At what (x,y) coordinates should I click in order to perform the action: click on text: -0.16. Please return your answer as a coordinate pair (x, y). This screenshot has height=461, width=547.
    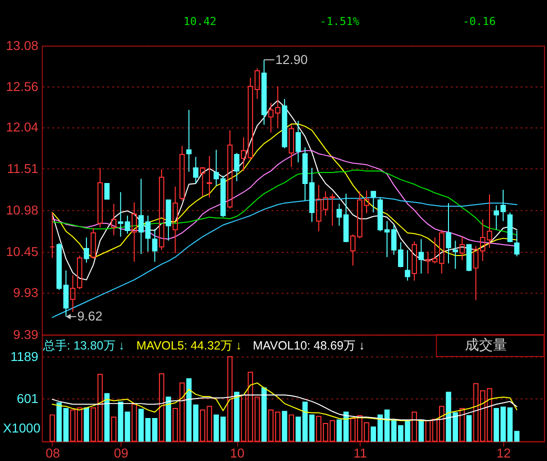
    Looking at the image, I should click on (479, 21).